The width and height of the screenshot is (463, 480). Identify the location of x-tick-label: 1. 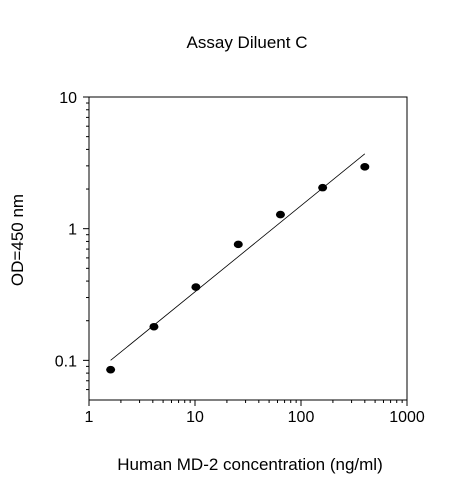
(89, 417).